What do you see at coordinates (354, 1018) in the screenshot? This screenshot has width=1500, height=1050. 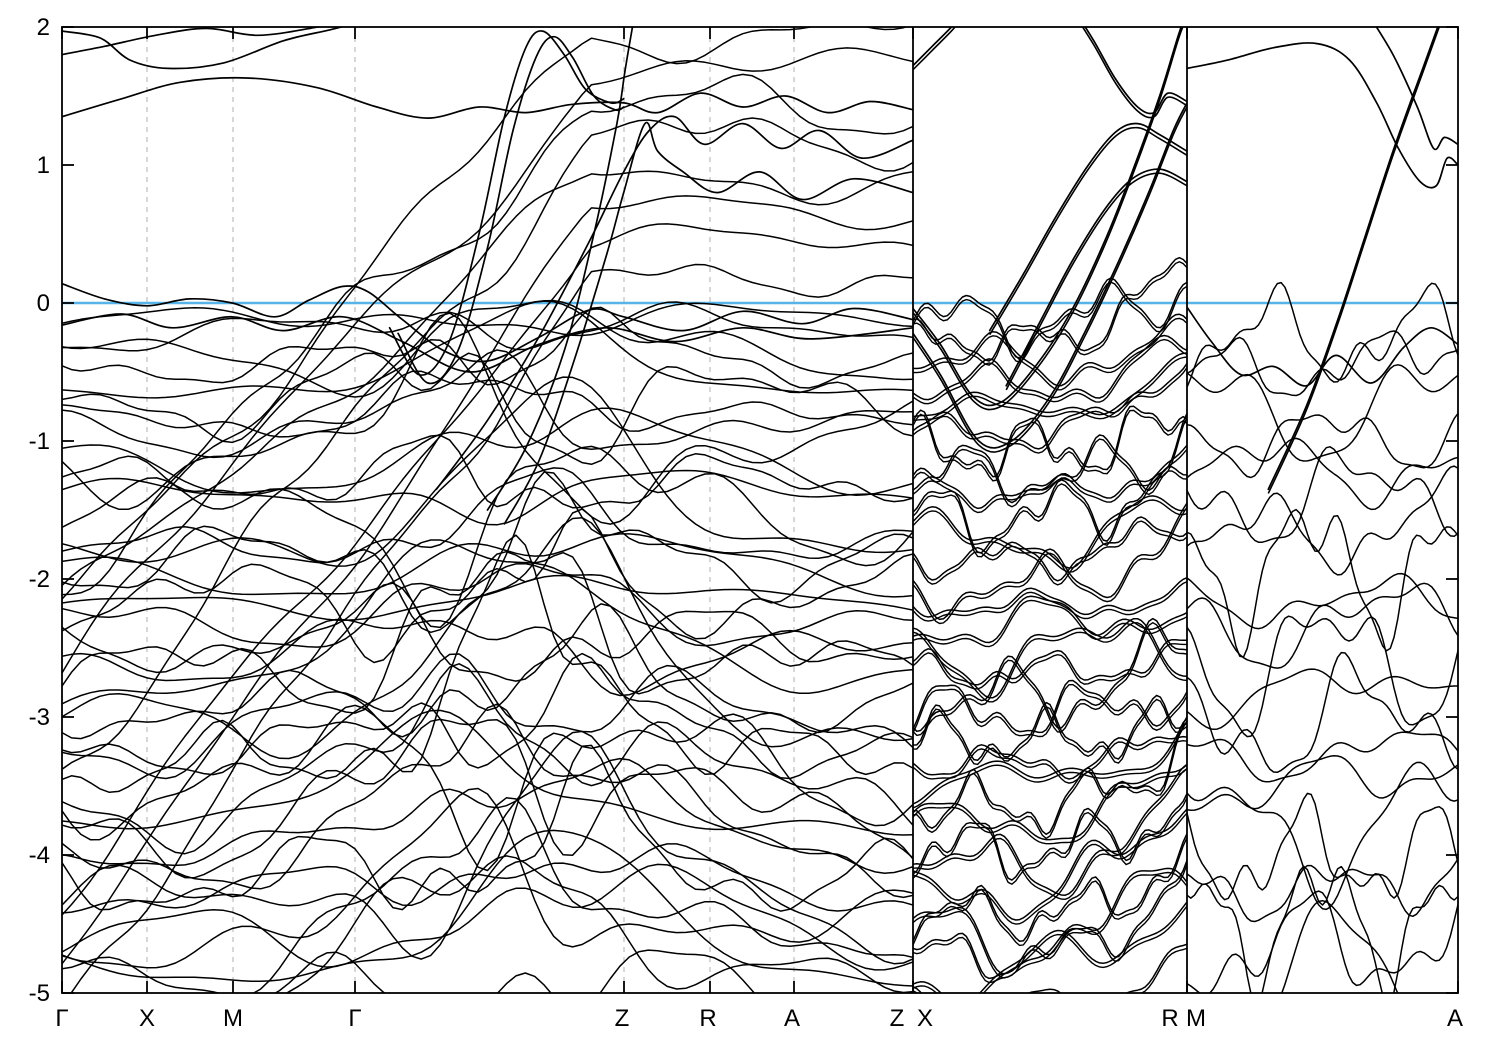 I see `x-tick-label: Γ` at bounding box center [354, 1018].